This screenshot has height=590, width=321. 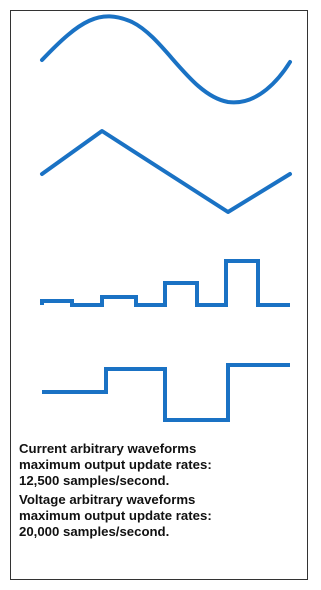 I want to click on sine-waveform, so click(x=166, y=59).